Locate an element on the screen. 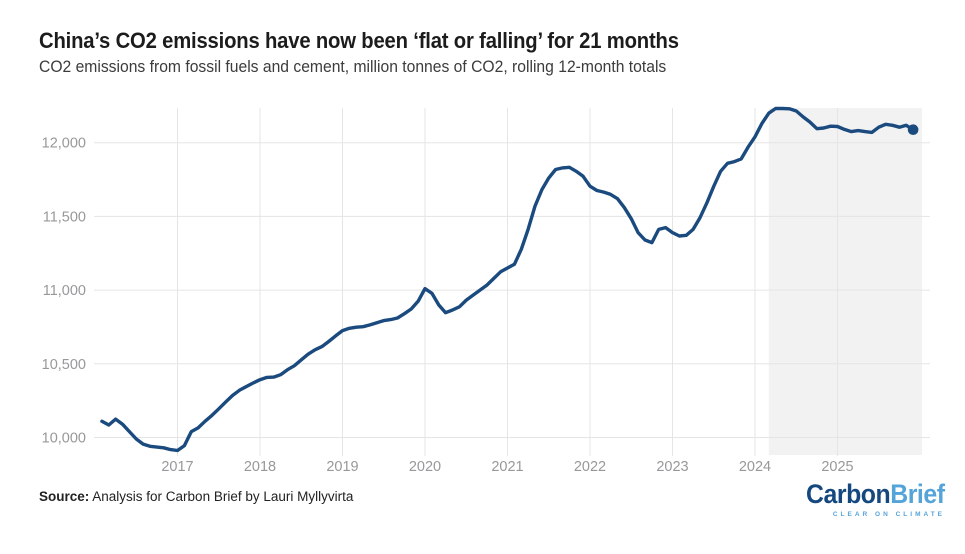  x-axis-labels: 2017 2018 2019 2020 2021 2022 2023 2024 2025 is located at coordinates (507, 467).